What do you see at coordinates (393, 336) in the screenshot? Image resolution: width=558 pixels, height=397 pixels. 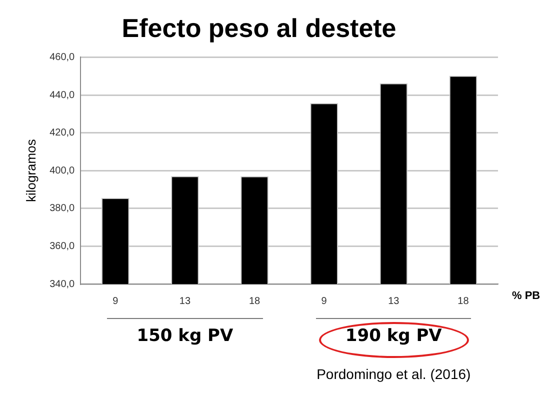 I see `text: 190 kg PV` at bounding box center [393, 336].